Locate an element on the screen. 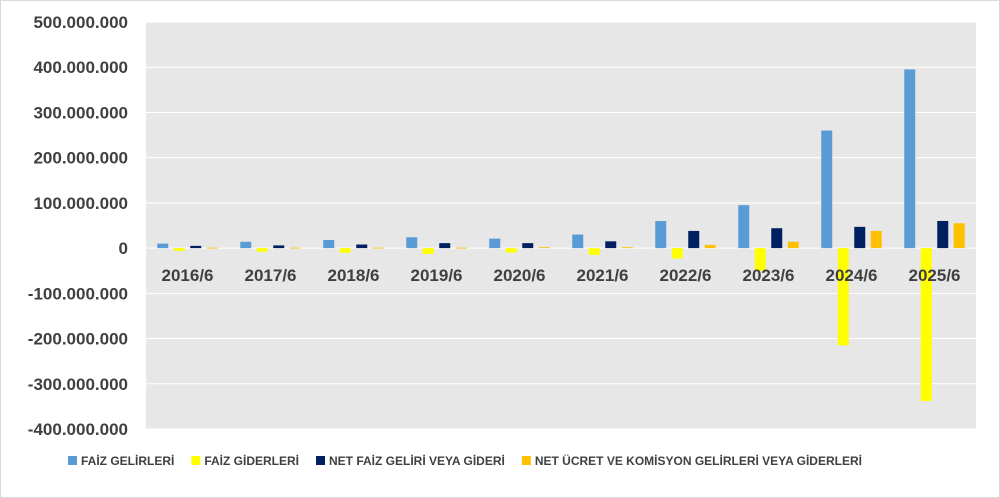 The height and width of the screenshot is (498, 1000). y-tick-label: 500.000.000 is located at coordinates (80, 22).